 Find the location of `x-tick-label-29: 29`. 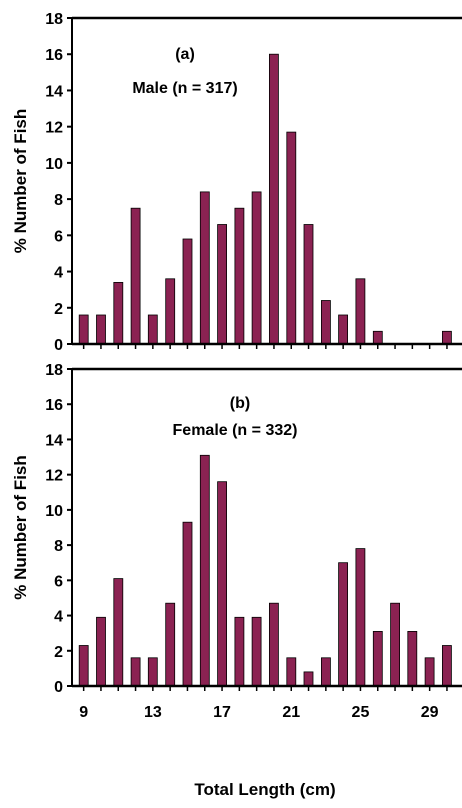

x-tick-label-29: 29 is located at coordinates (430, 712).